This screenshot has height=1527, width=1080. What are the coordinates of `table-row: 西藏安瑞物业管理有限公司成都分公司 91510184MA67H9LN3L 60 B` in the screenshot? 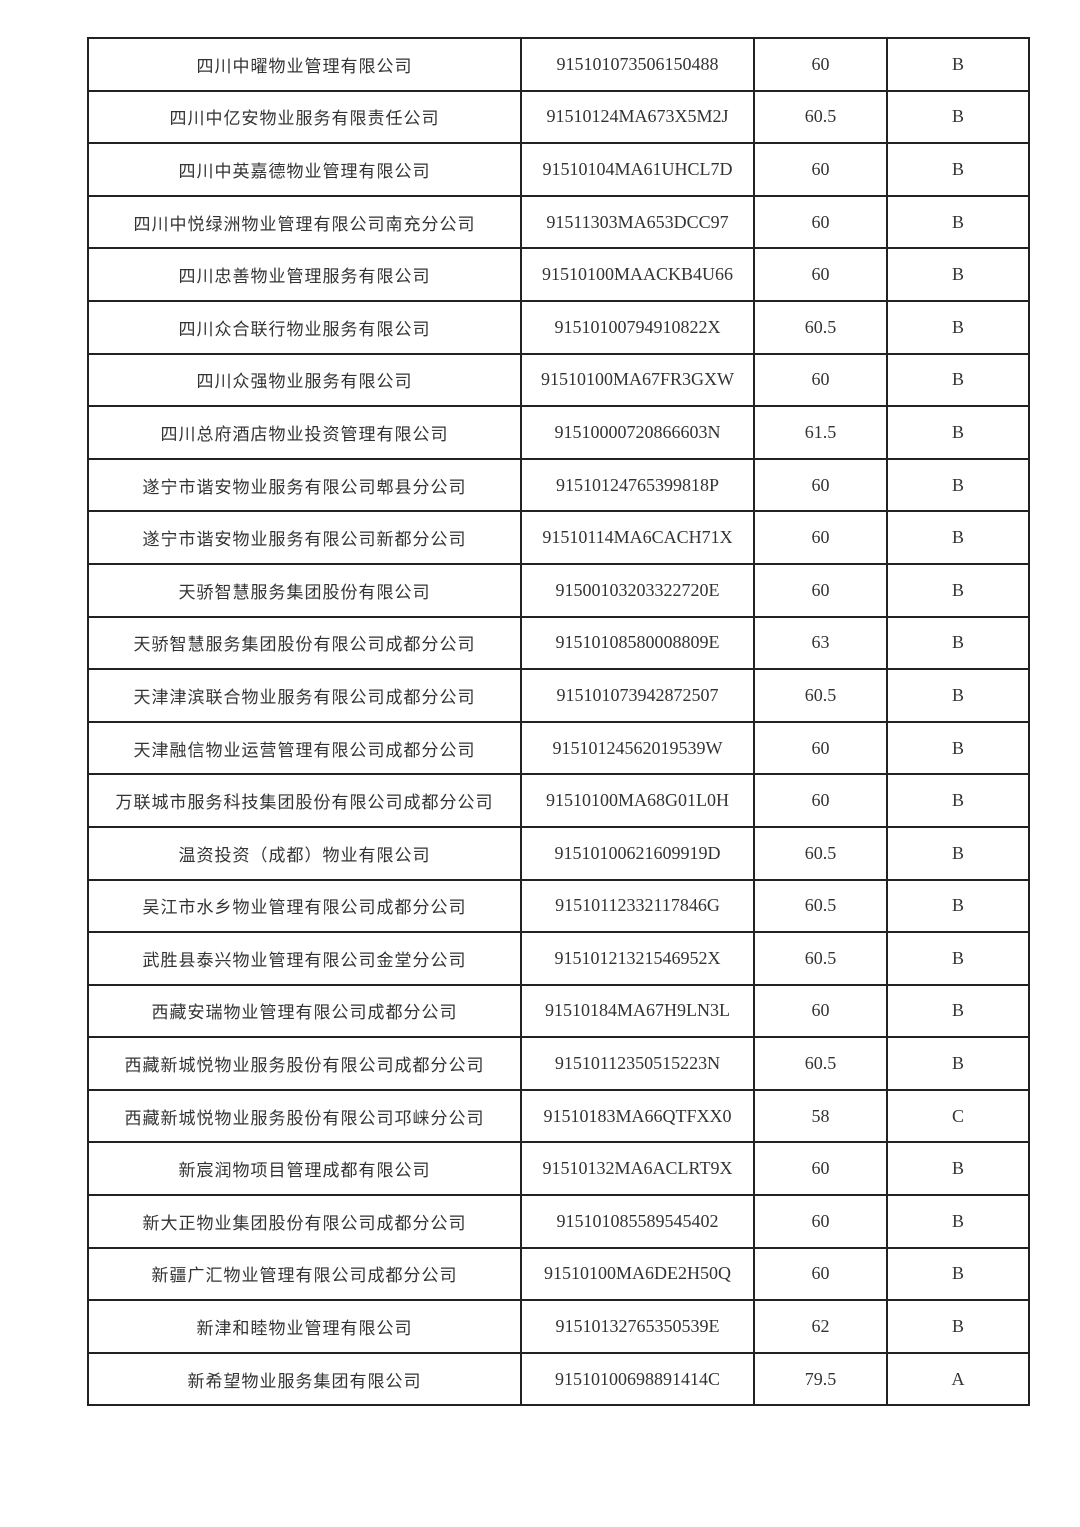 It's located at (558, 1011).